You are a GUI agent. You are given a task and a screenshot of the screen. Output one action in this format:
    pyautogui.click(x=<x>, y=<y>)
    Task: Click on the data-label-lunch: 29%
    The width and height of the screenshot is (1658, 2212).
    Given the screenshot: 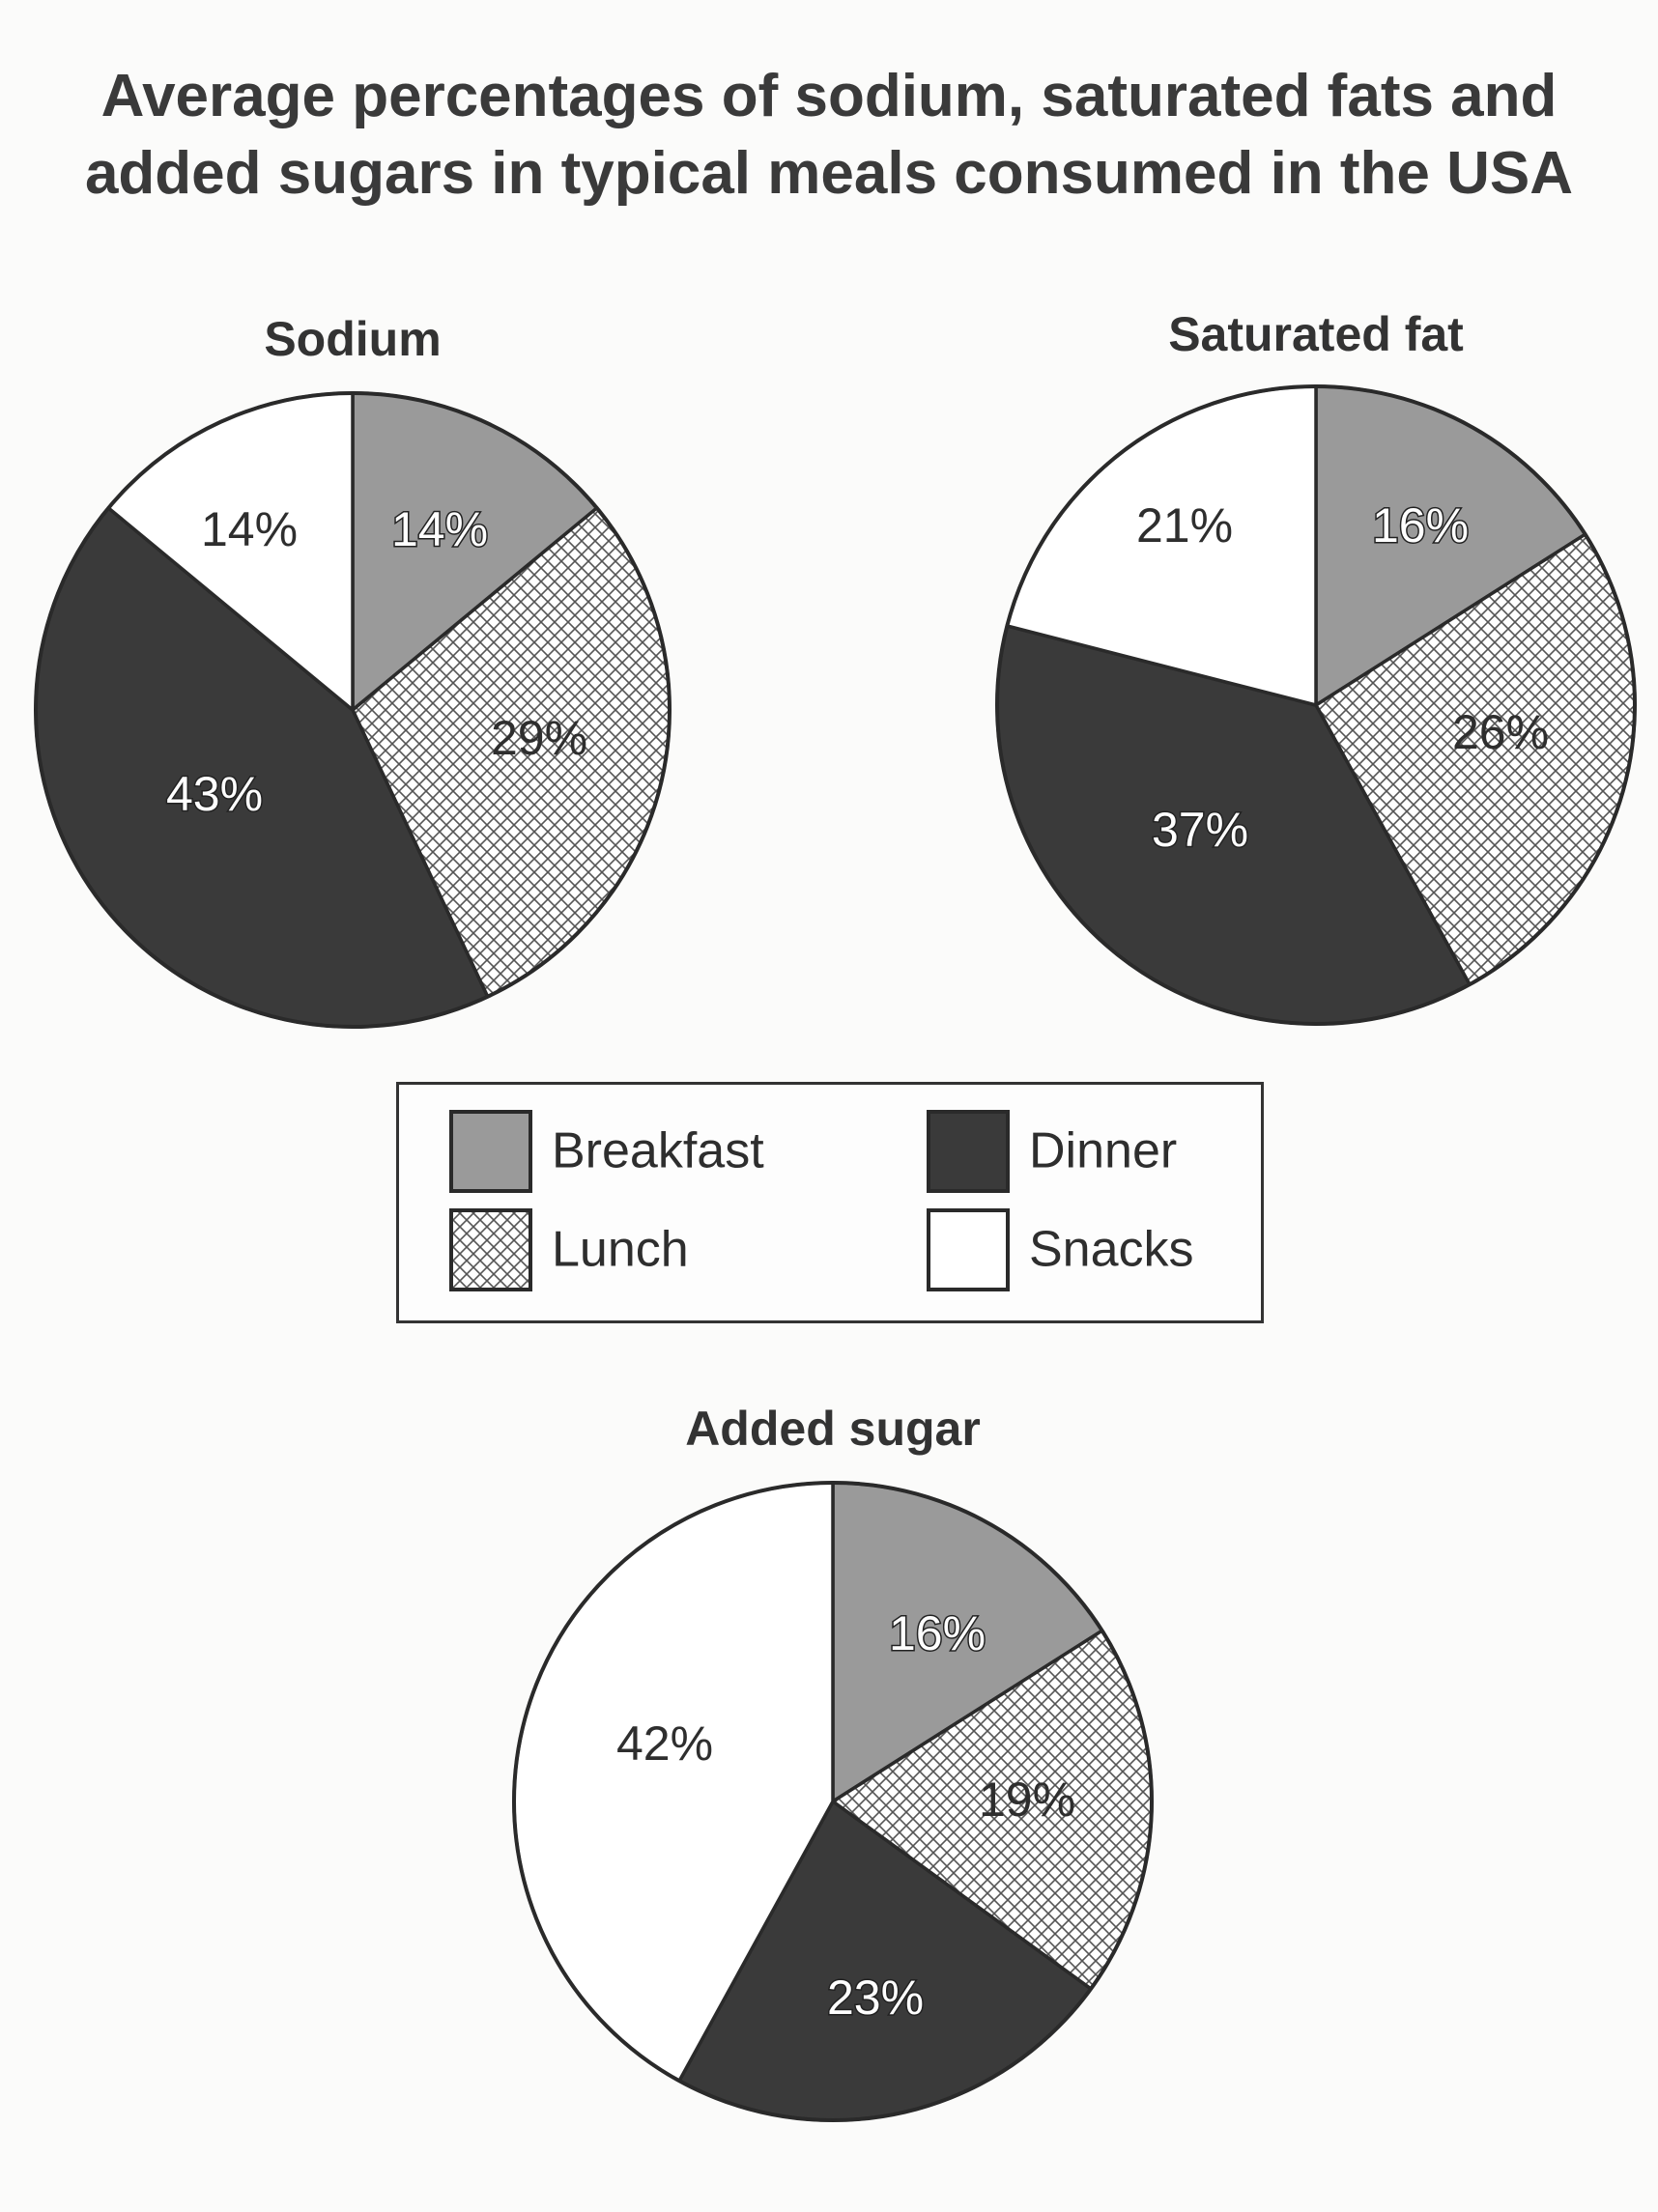 What is the action you would take?
    pyautogui.click(x=539, y=738)
    